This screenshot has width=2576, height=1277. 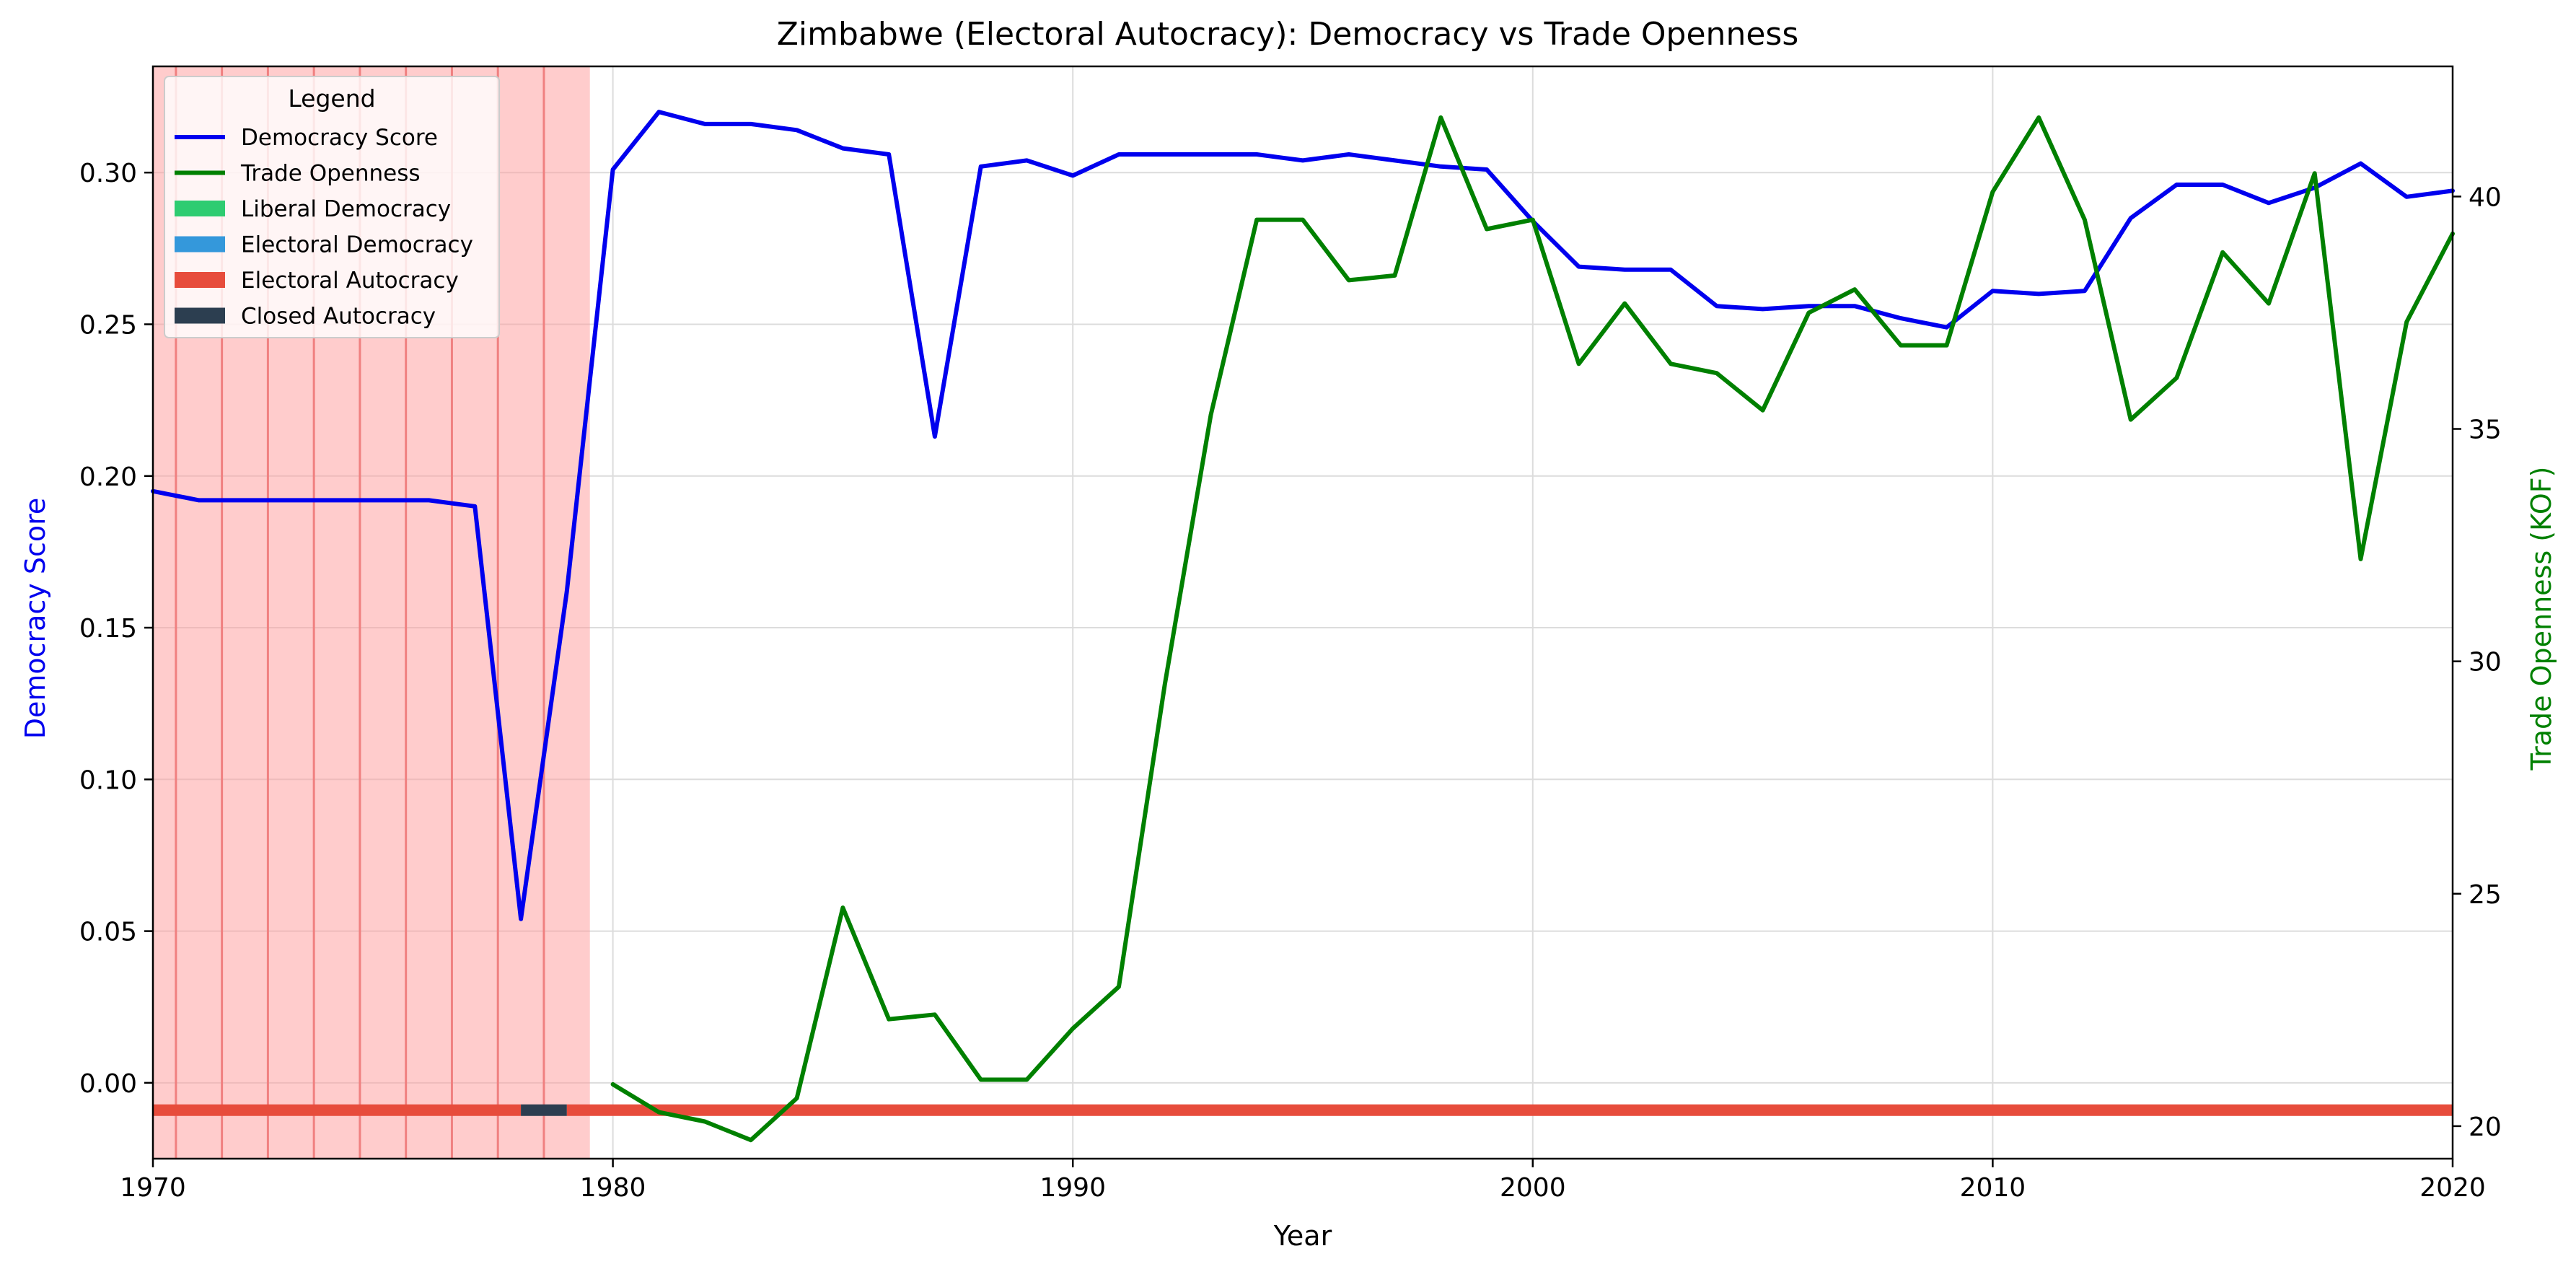 I want to click on x-tick-label: 2000, so click(x=1533, y=1188).